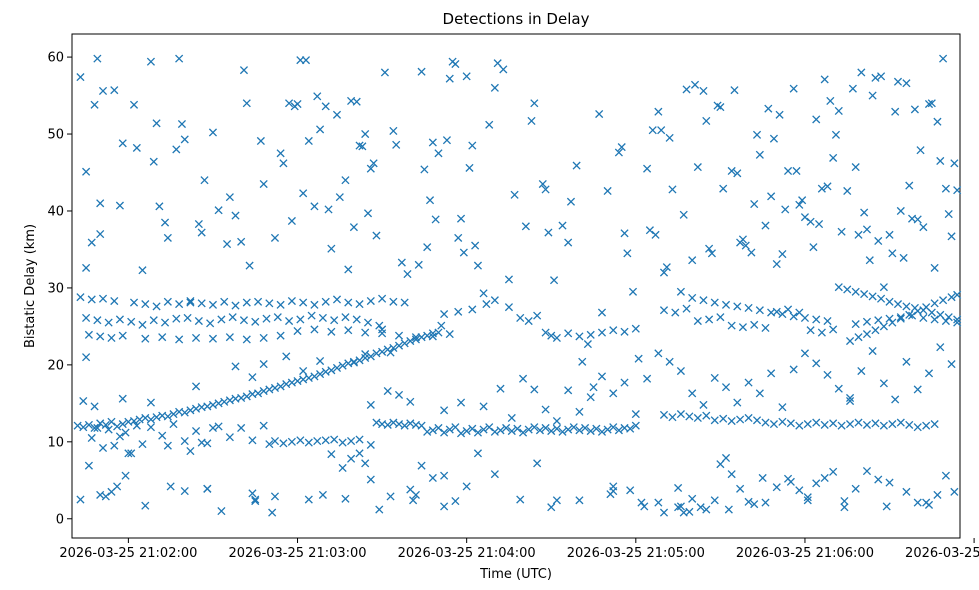 Image resolution: width=979 pixels, height=590 pixels. What do you see at coordinates (128, 553) in the screenshot?
I see `x-tick-label: 2026-03-25 21:02:00` at bounding box center [128, 553].